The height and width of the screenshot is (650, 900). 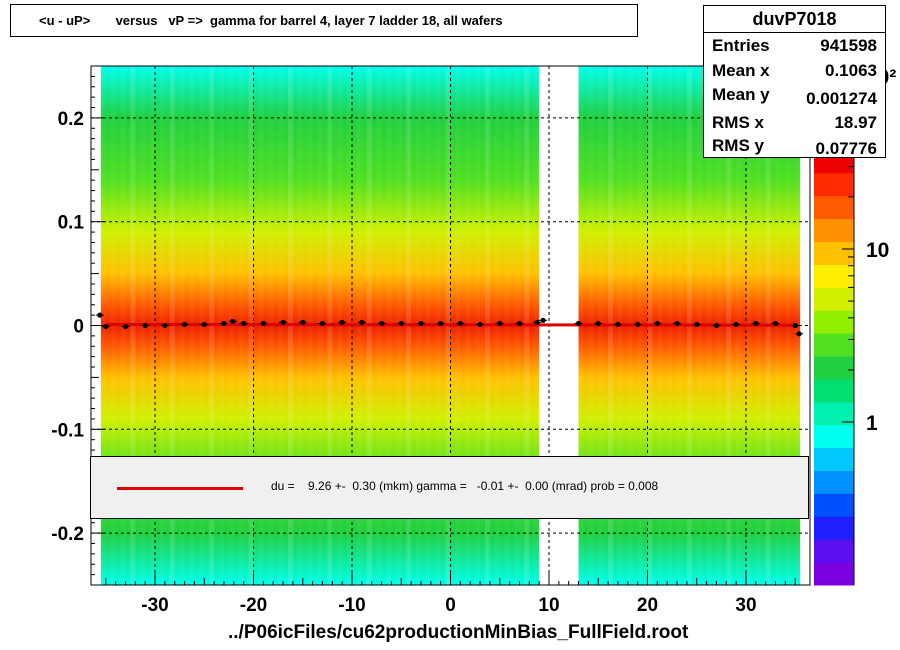 What do you see at coordinates (794, 48) in the screenshot?
I see `stats-row-entries: Entries 941598` at bounding box center [794, 48].